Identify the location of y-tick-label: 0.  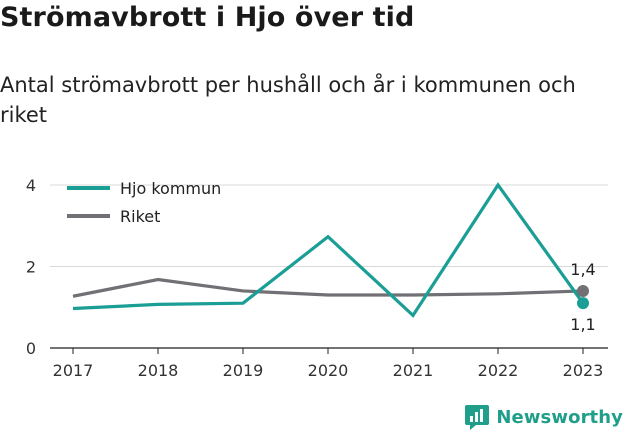
(31, 348).